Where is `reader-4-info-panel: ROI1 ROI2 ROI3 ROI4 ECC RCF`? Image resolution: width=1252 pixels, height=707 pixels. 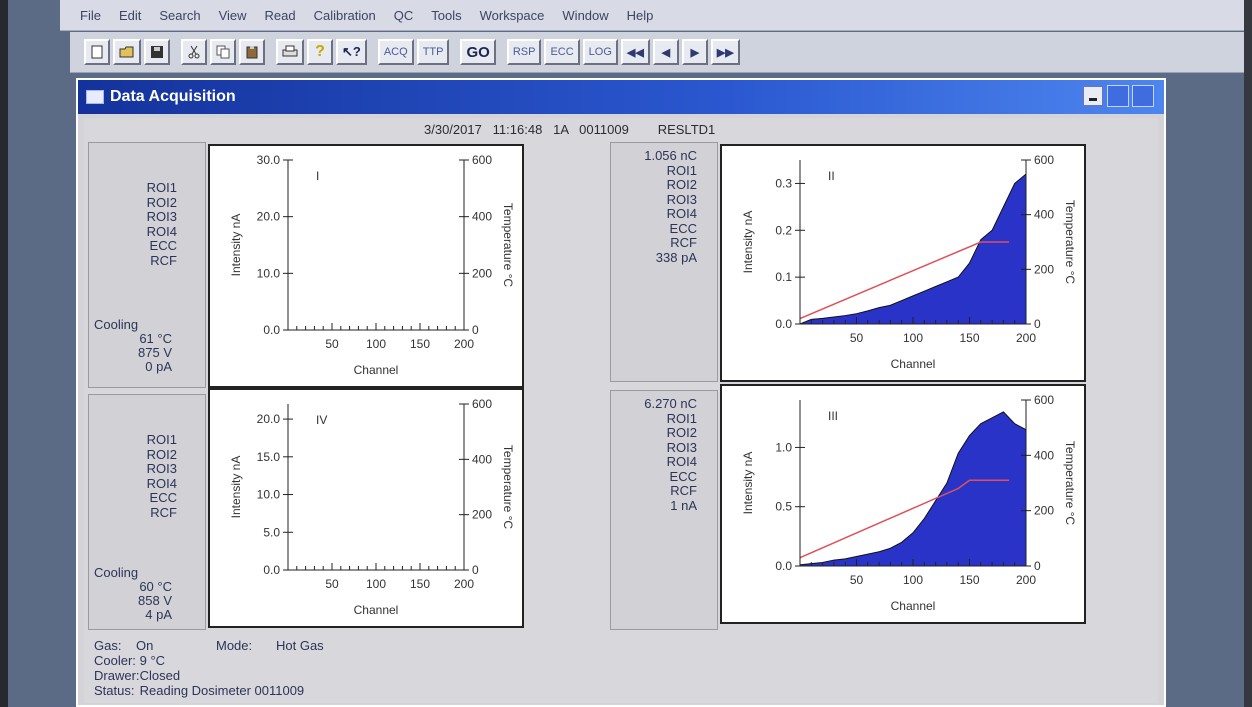
reader-4-info-panel: ROI1 ROI2 ROI3 ROI4 ECC RCF is located at coordinates (147, 512).